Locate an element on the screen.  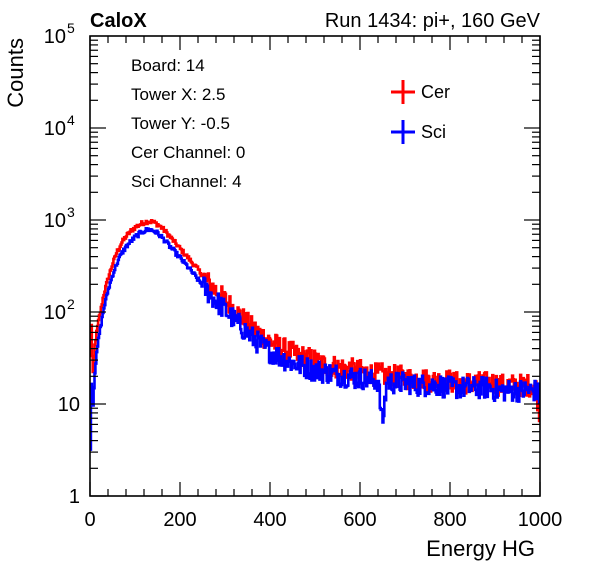
info-line-board: Board: 14 is located at coordinates (168, 65).